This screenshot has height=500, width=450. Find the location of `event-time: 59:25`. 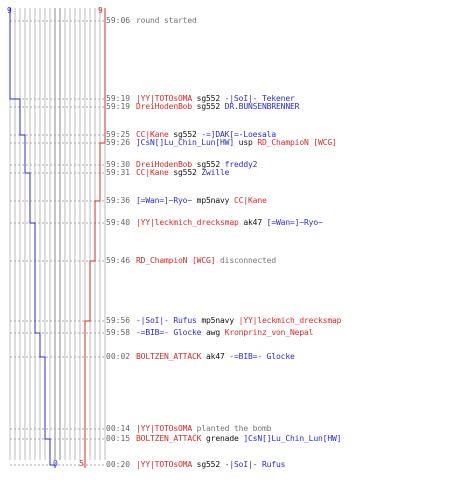

event-time: 59:25 is located at coordinates (118, 134).